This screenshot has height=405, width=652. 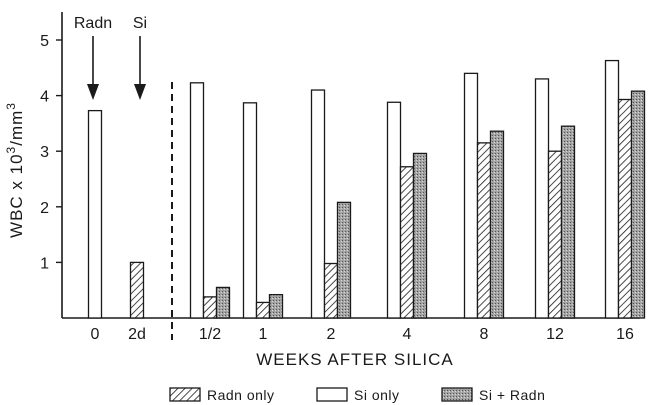 What do you see at coordinates (44, 208) in the screenshot?
I see `y-tick-label-2: 2` at bounding box center [44, 208].